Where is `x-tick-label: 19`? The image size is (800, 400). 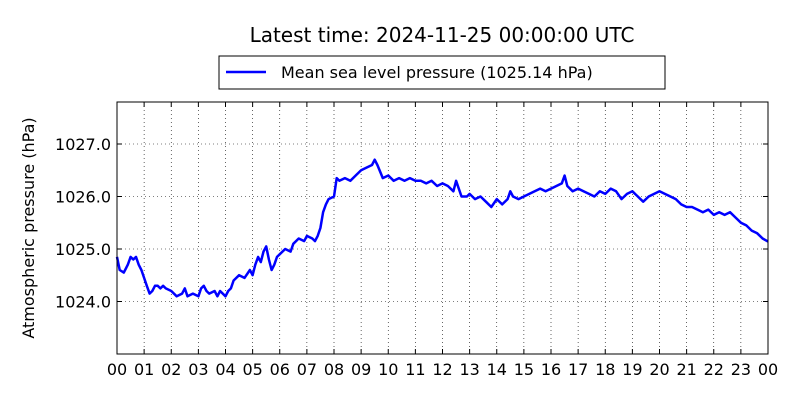 x-tick-label: 19 is located at coordinates (632, 369).